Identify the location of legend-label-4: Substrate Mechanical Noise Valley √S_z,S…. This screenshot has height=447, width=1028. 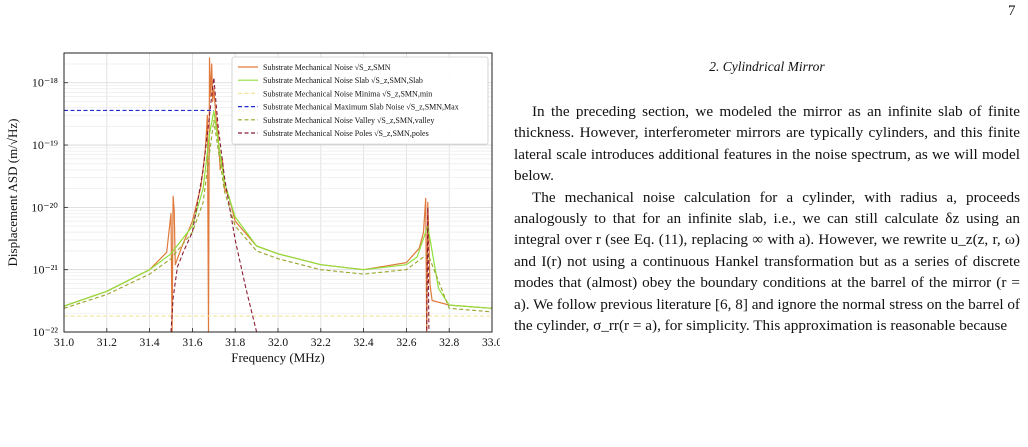
(348, 120).